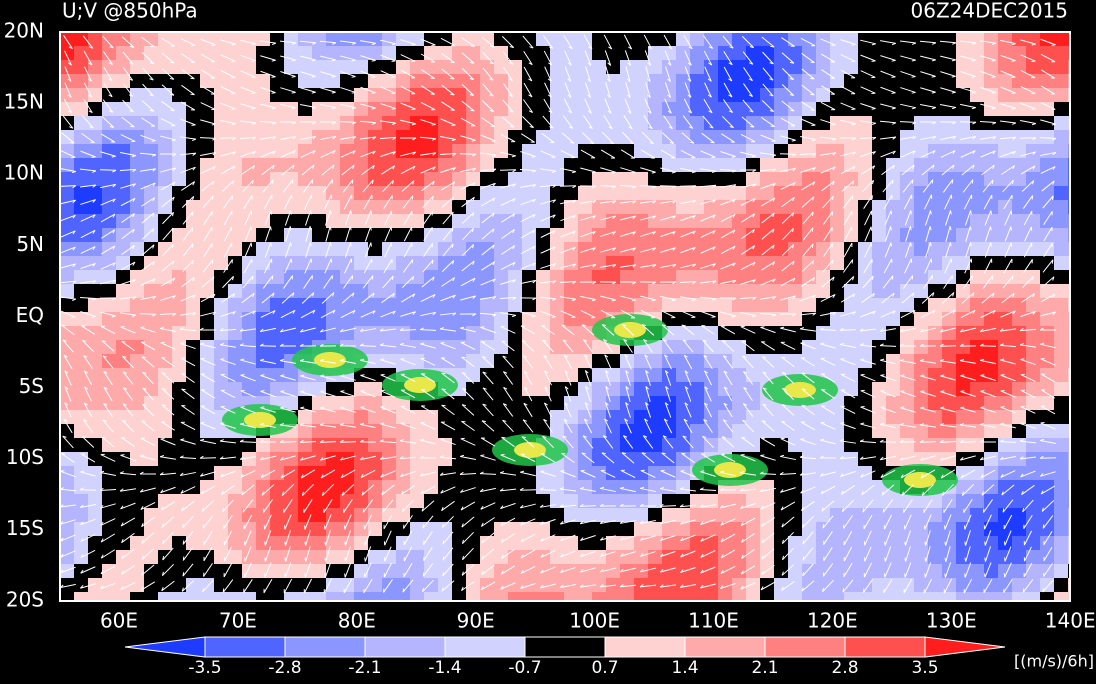 The width and height of the screenshot is (1096, 684). Describe the element at coordinates (990, 11) in the screenshot. I see `valid-time: 06Z24DEC2015` at that location.